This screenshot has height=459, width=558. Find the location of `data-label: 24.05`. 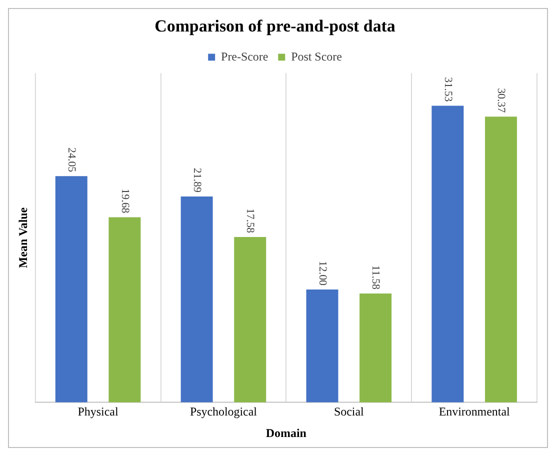

data-label: 24.05 is located at coordinates (71, 160).